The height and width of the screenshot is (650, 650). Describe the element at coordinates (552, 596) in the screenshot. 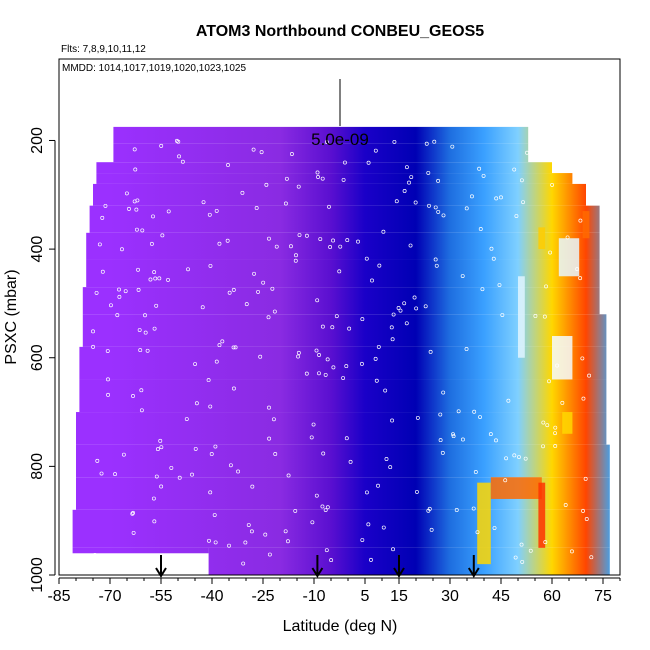

I see `x-tick-label: 60` at that location.